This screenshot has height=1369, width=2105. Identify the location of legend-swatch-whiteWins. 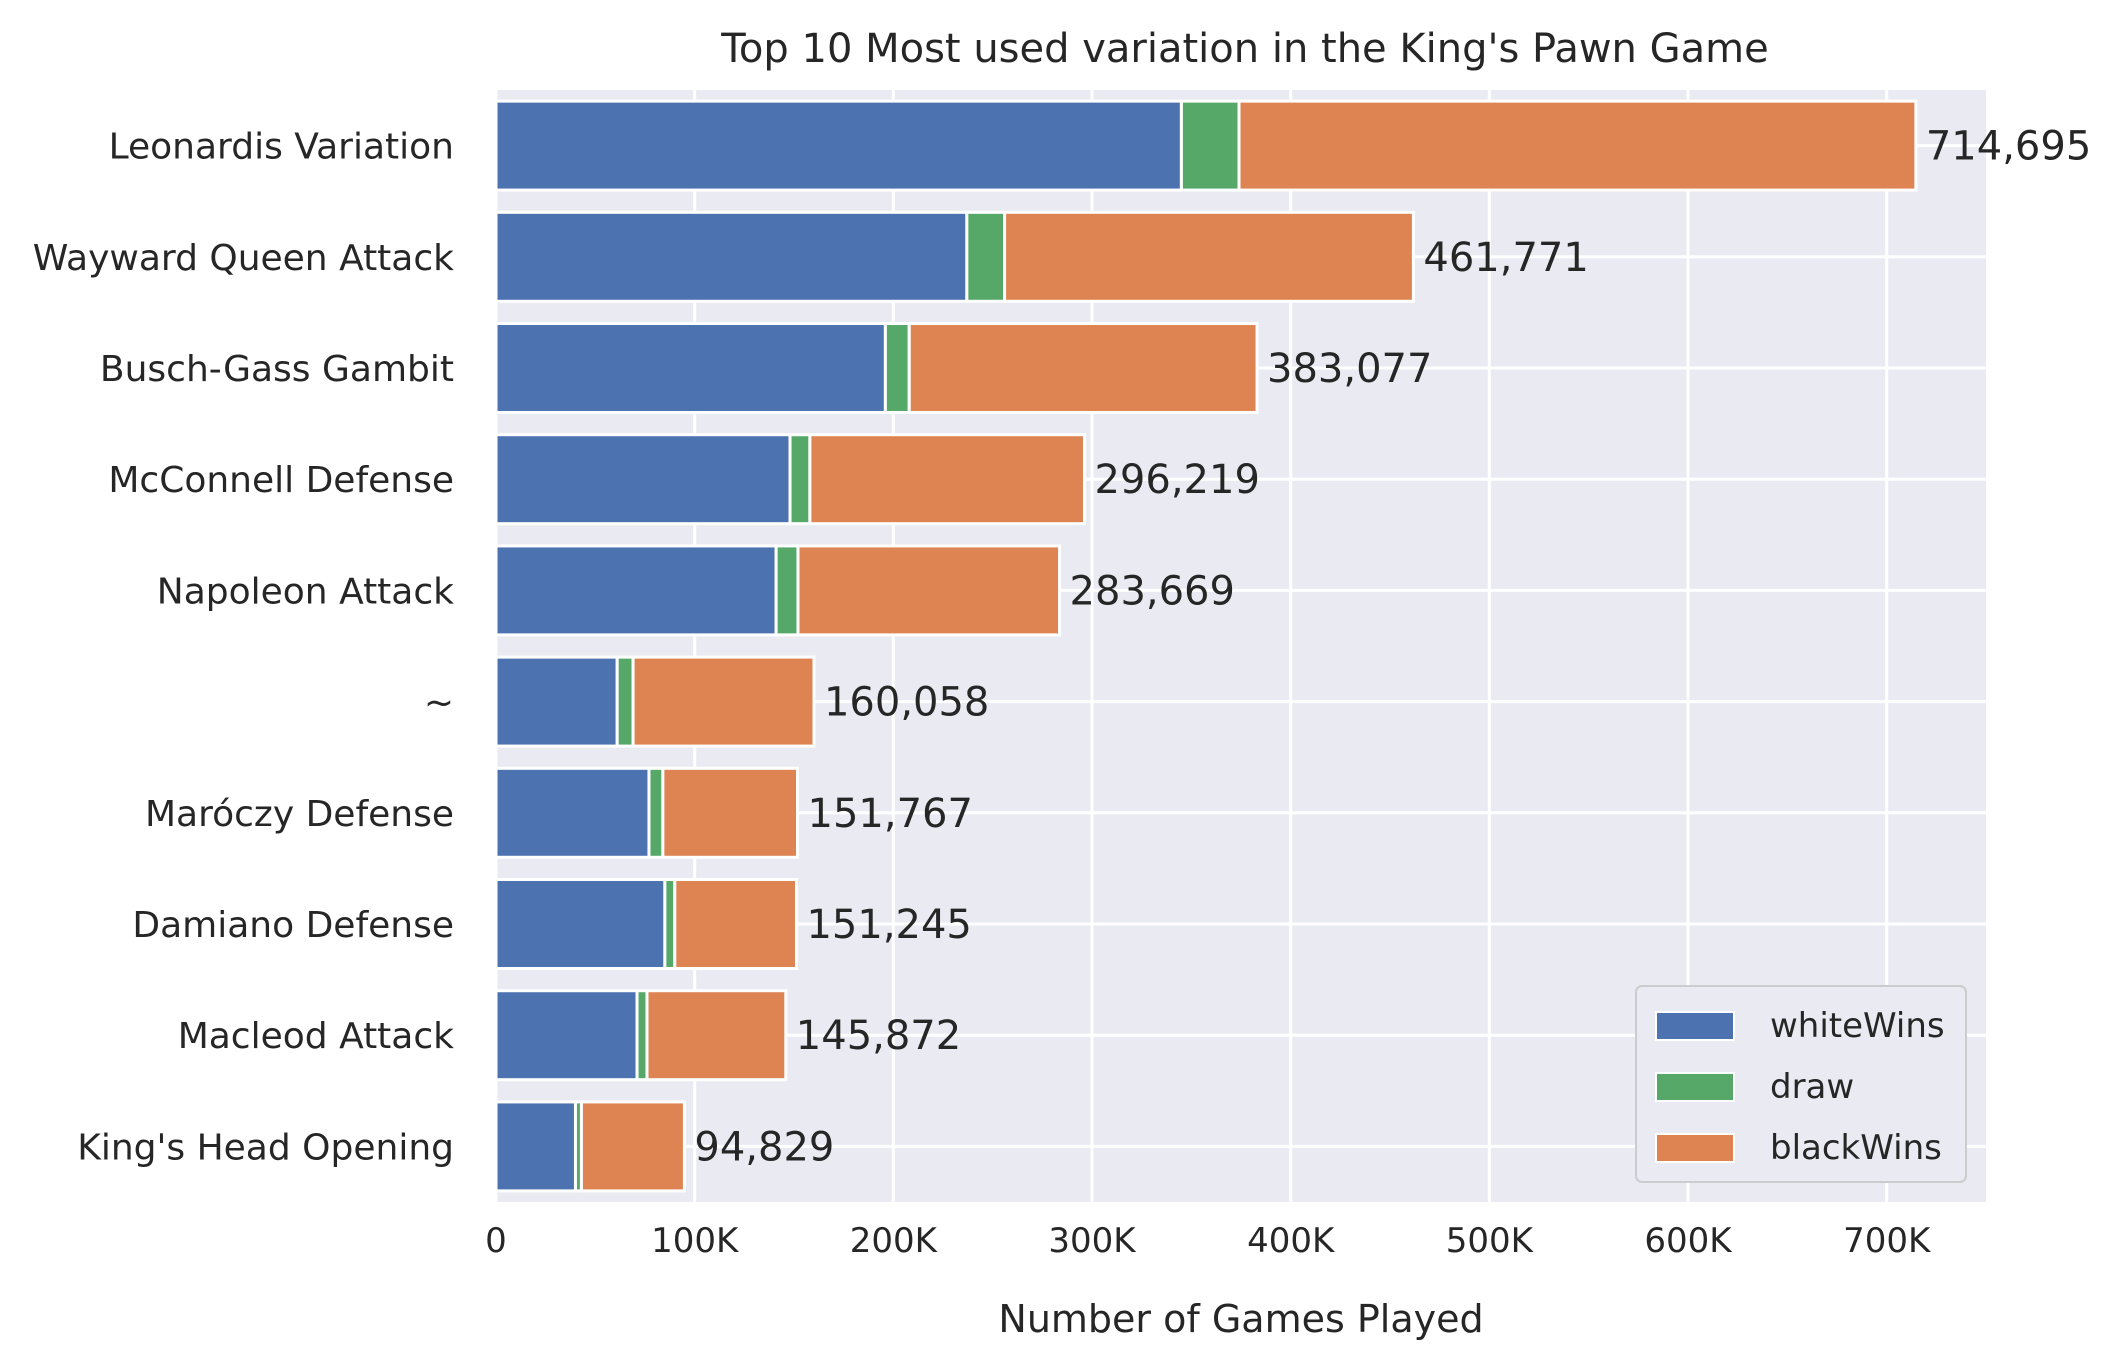
(1695, 1026).